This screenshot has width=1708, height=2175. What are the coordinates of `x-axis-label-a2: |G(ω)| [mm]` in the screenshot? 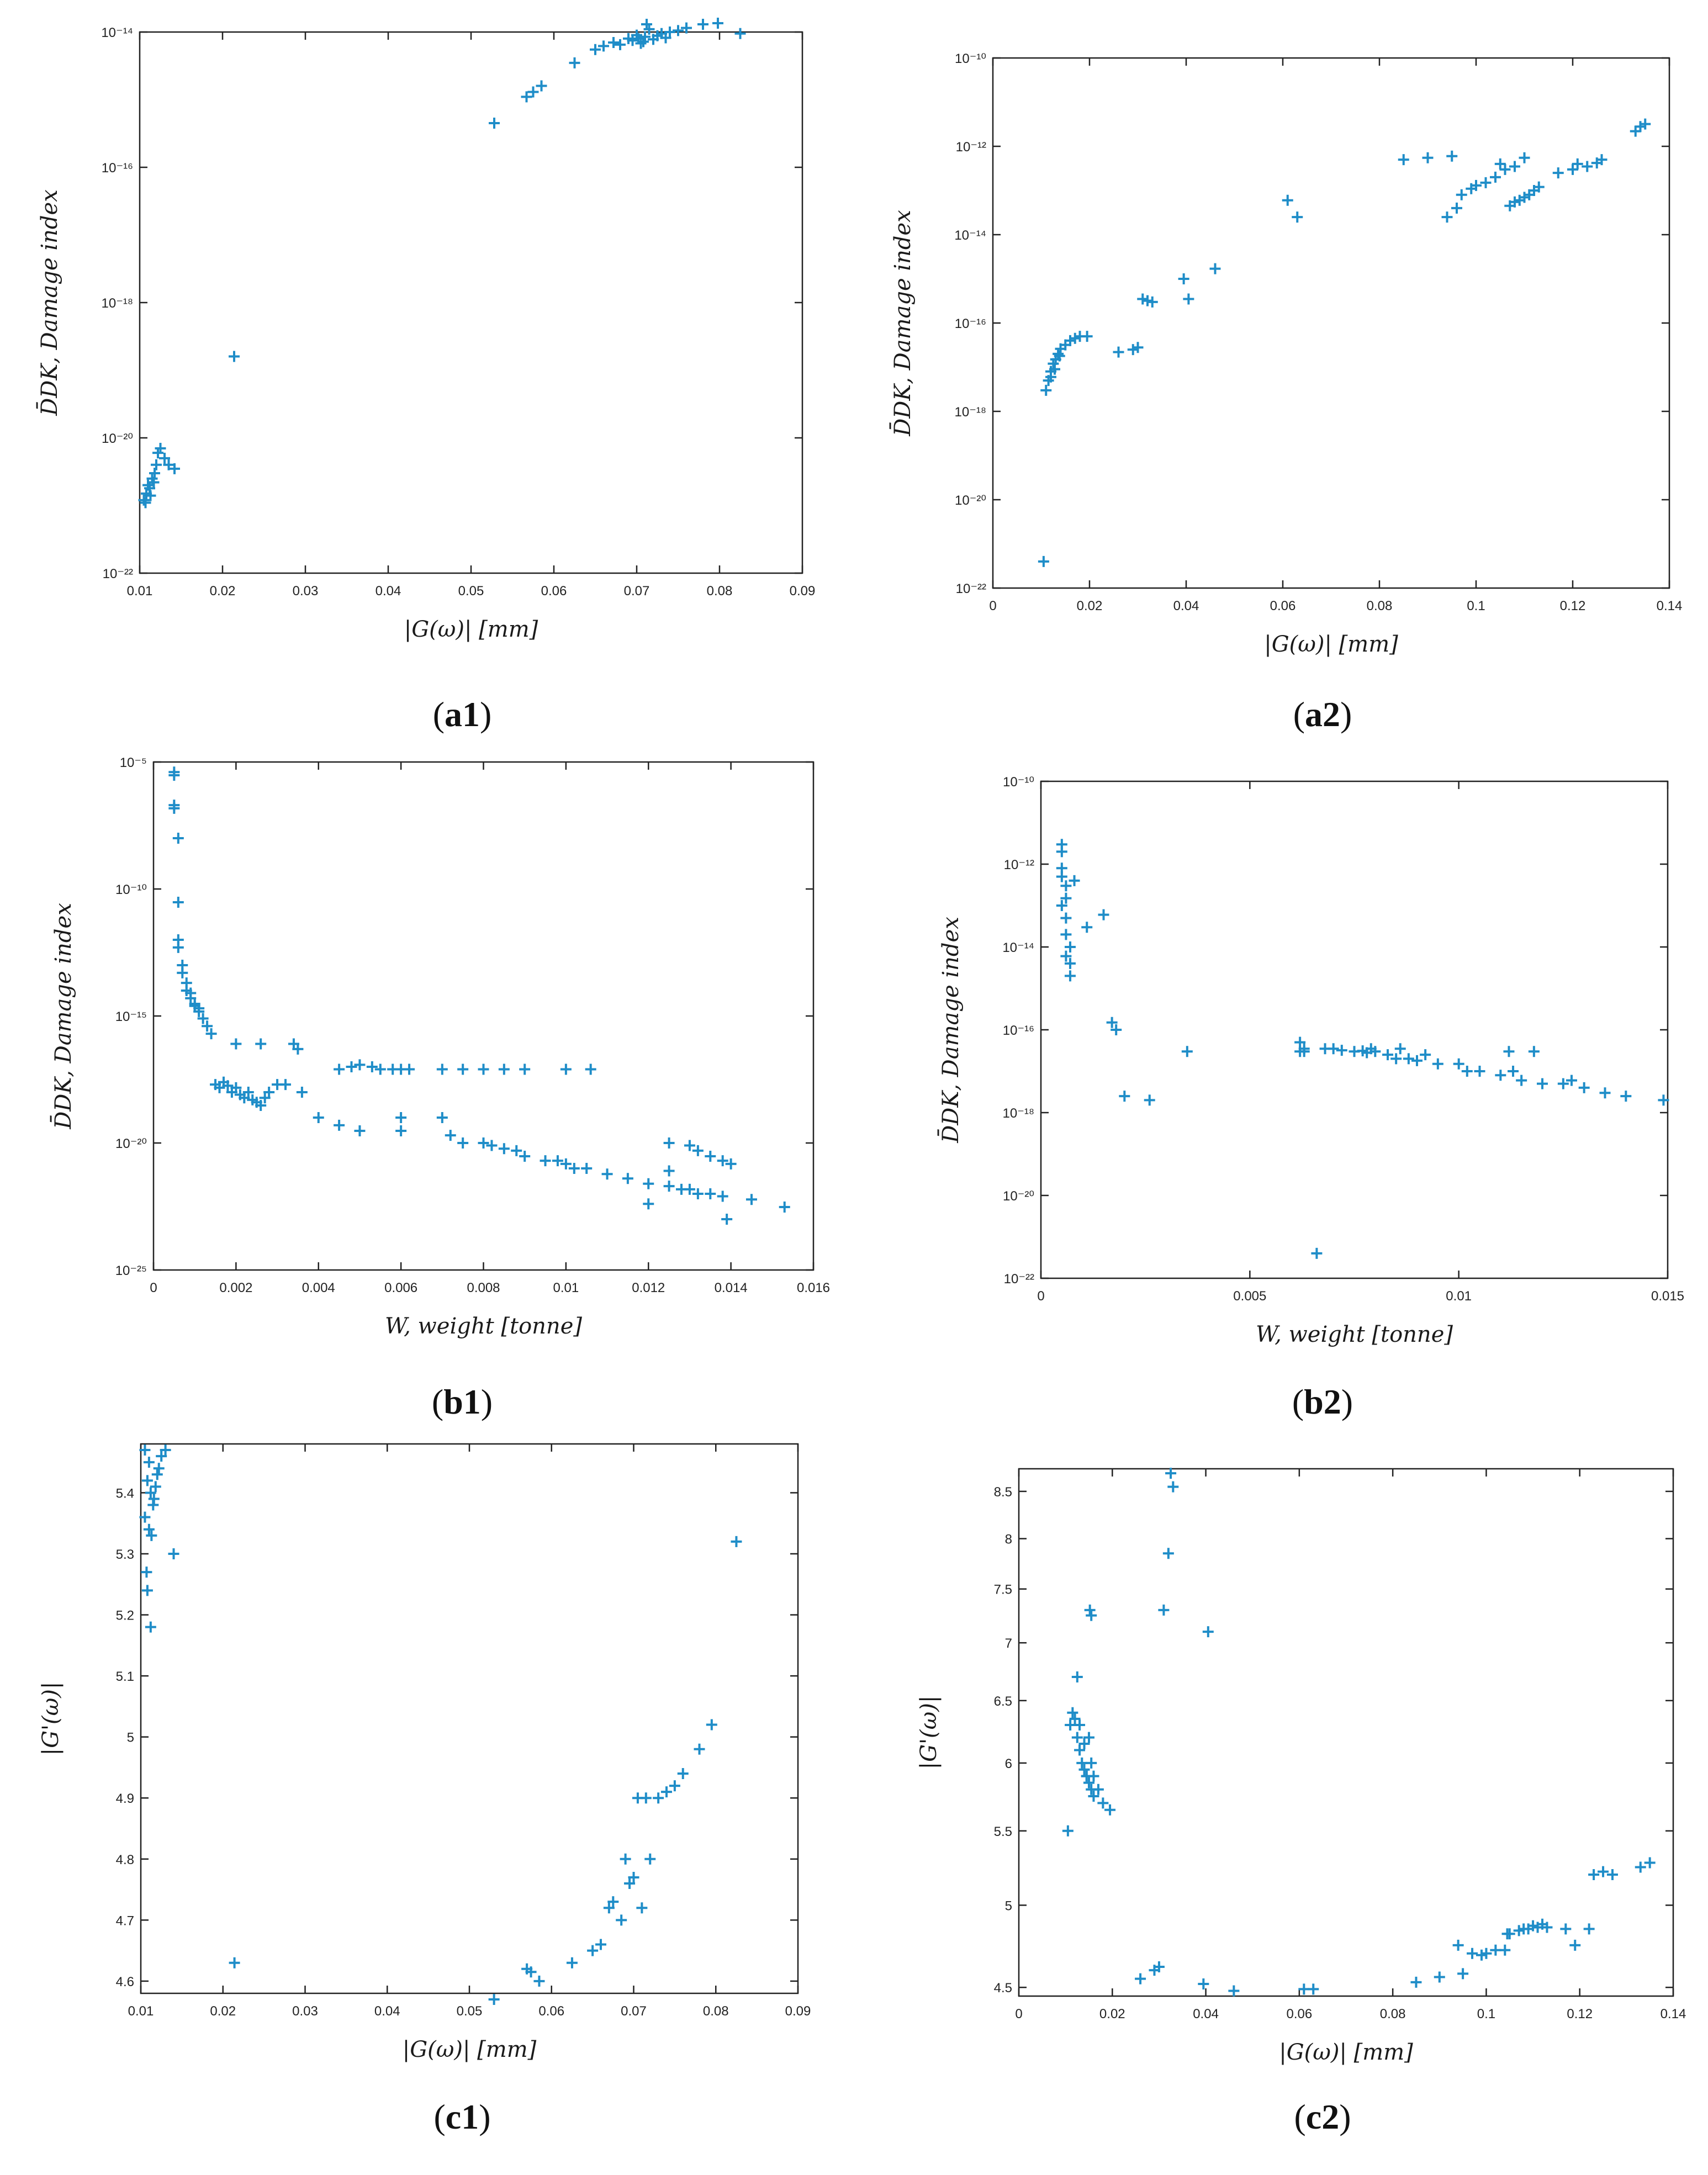 It's located at (1331, 644).